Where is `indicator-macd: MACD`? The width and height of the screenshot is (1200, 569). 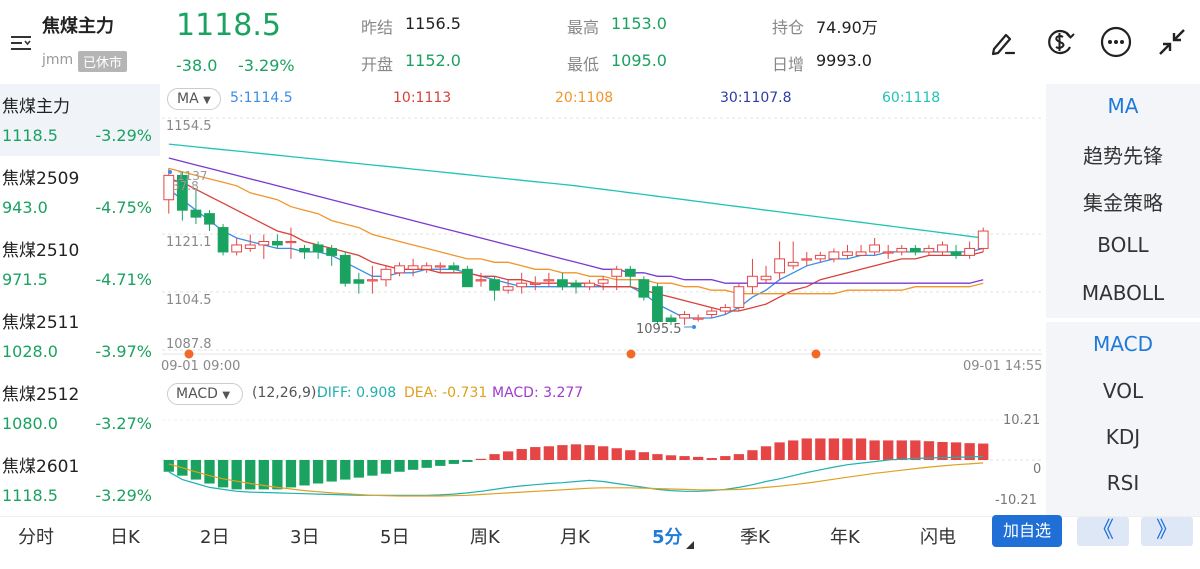
indicator-macd: MACD is located at coordinates (1123, 344).